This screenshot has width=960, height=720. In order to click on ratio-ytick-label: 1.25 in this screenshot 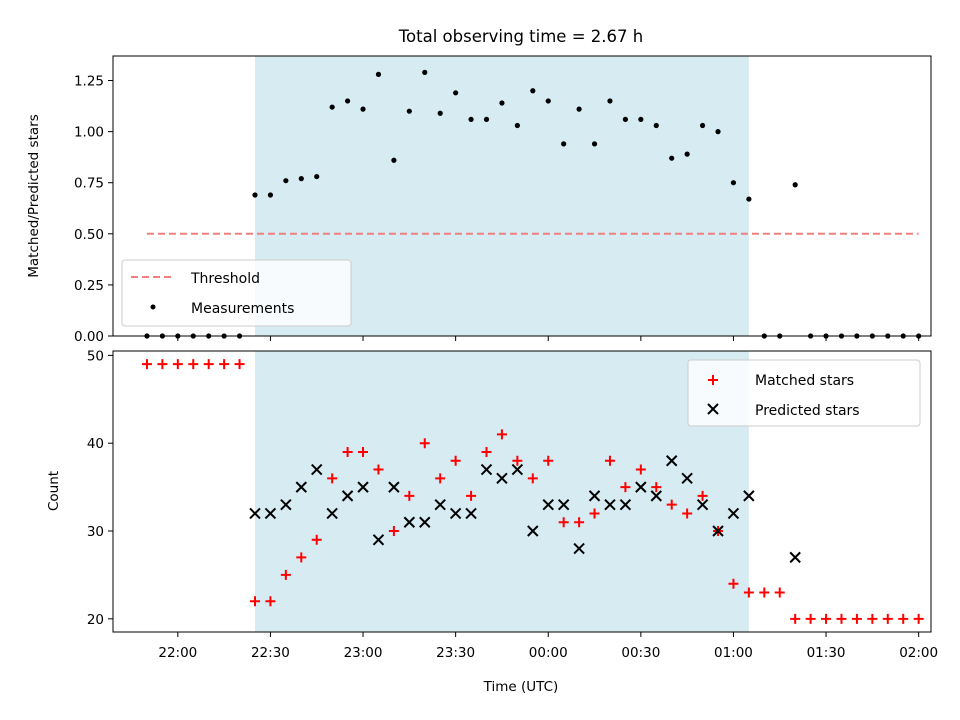, I will do `click(89, 82)`.